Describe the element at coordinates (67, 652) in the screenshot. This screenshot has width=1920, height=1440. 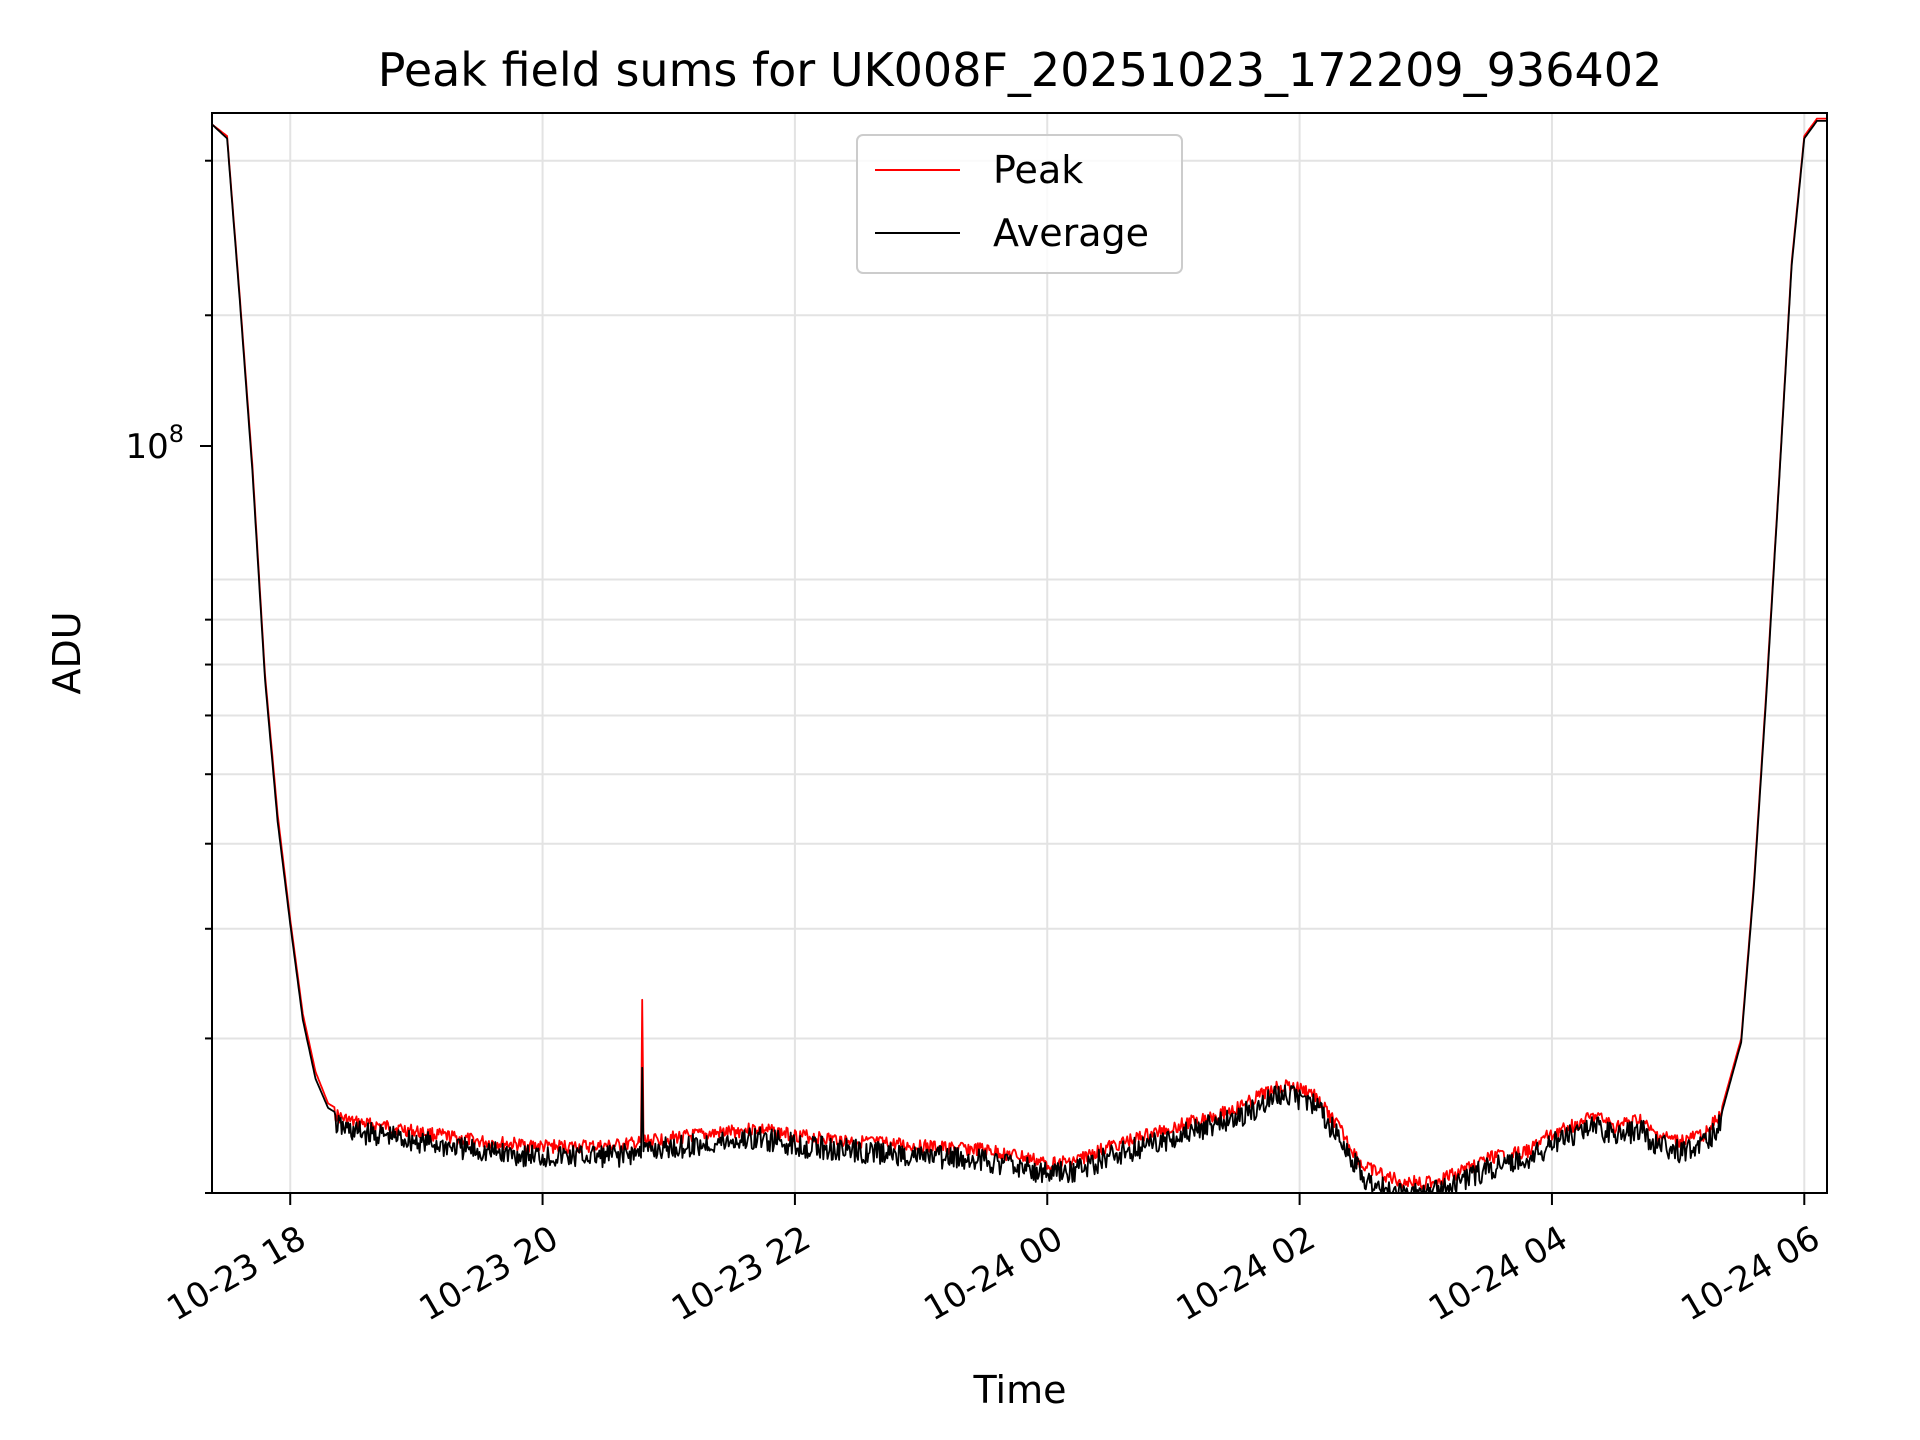
I see `y-axis-label: ADU` at that location.